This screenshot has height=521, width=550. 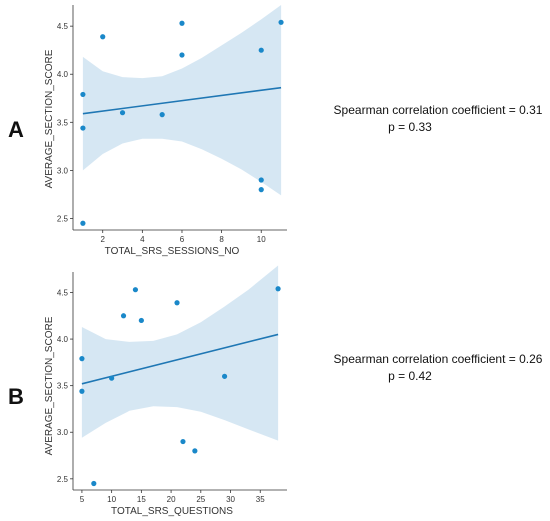 I want to click on x-tick-label: 2, so click(x=102, y=239).